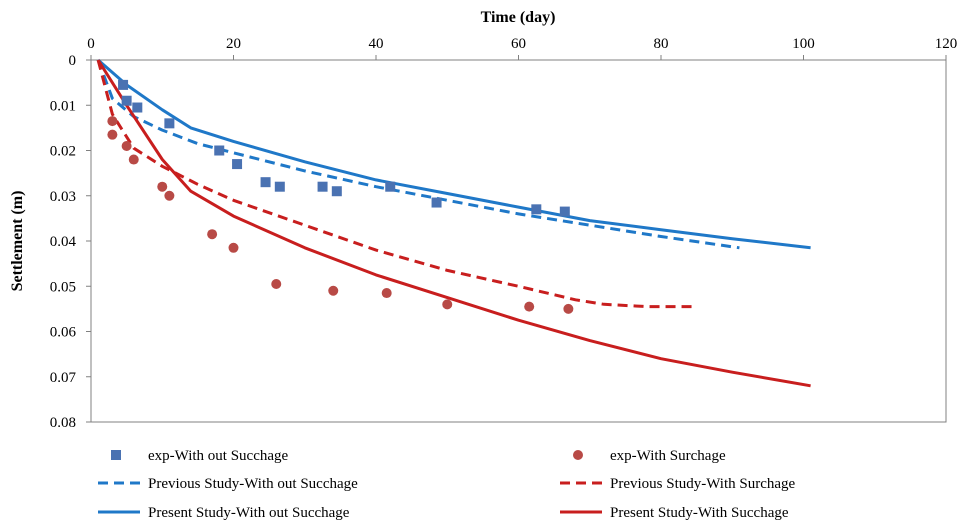 The image size is (964, 526). I want to click on y-tick-label: 0.05, so click(63, 287).